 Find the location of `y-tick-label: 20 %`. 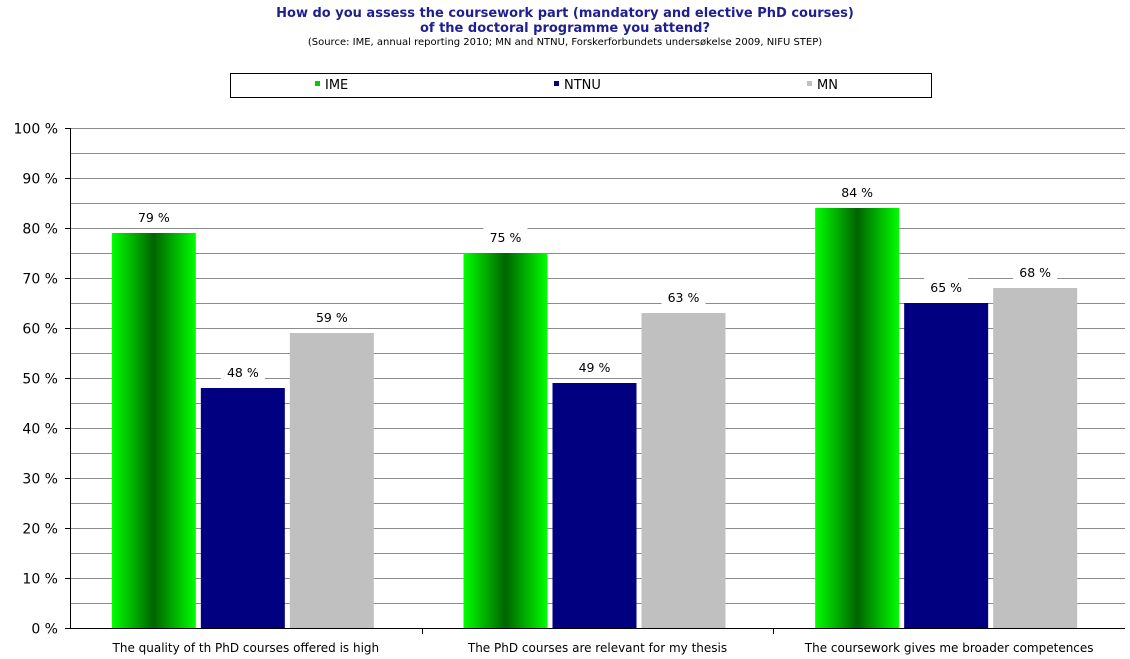

y-tick-label: 20 % is located at coordinates (40, 530).